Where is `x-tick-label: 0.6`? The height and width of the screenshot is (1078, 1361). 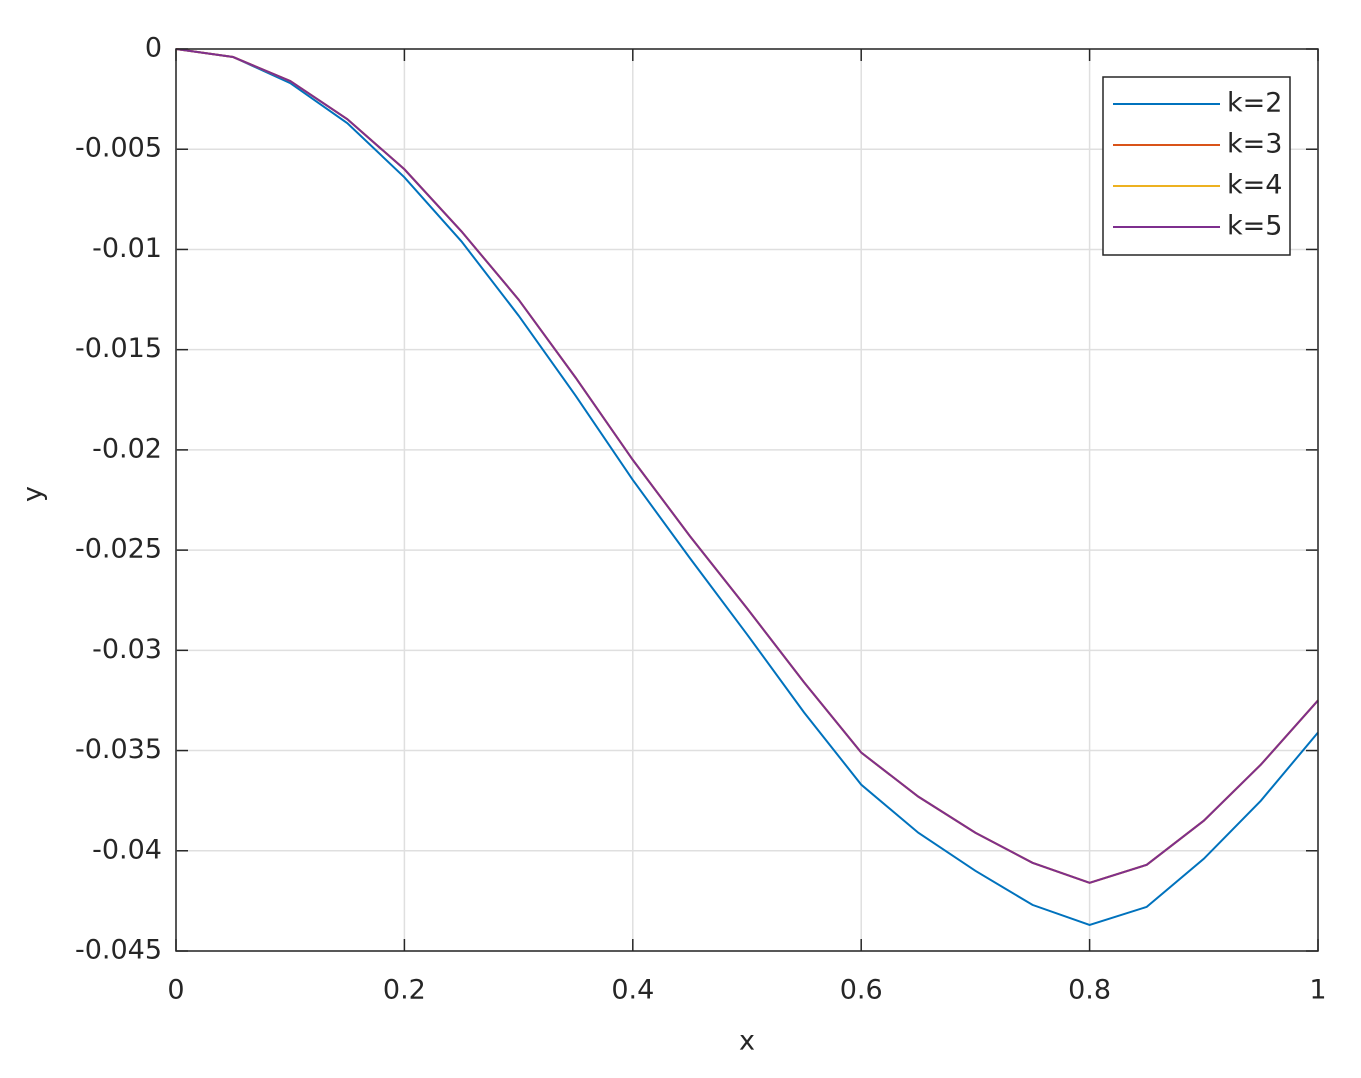 x-tick-label: 0.6 is located at coordinates (861, 990).